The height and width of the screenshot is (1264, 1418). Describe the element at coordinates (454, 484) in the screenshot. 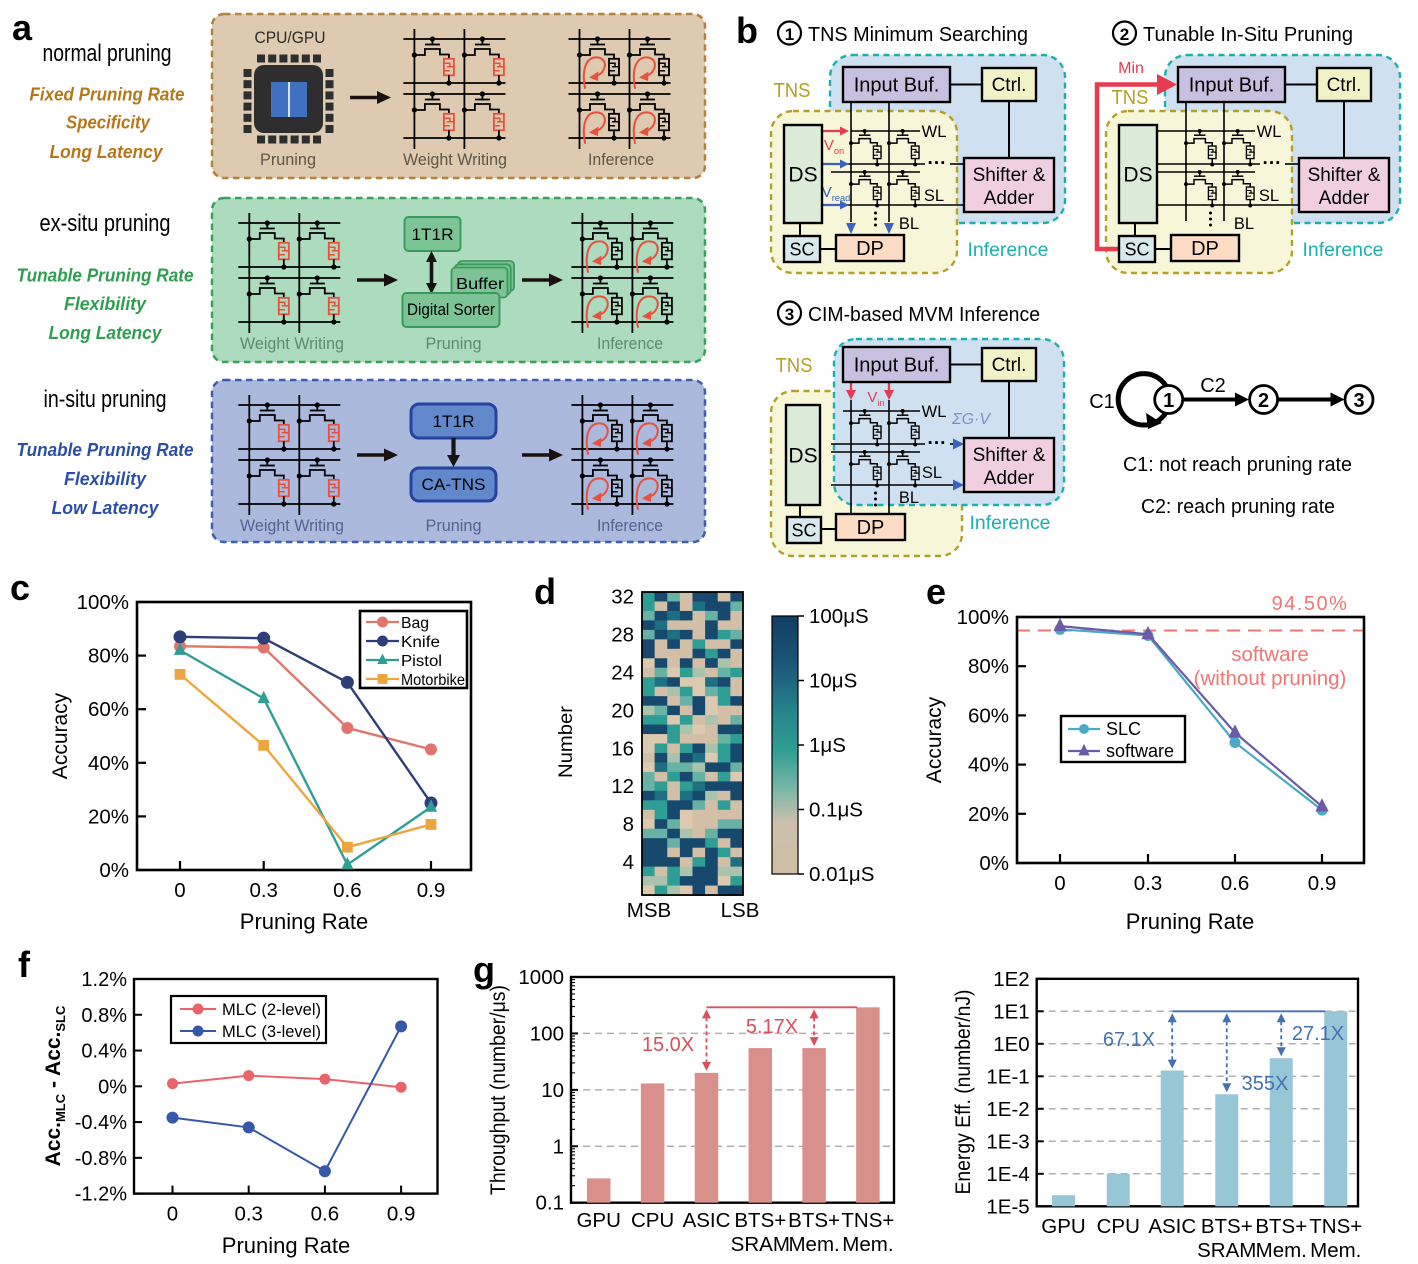

I see `svg-text: CA-TNS` at that location.